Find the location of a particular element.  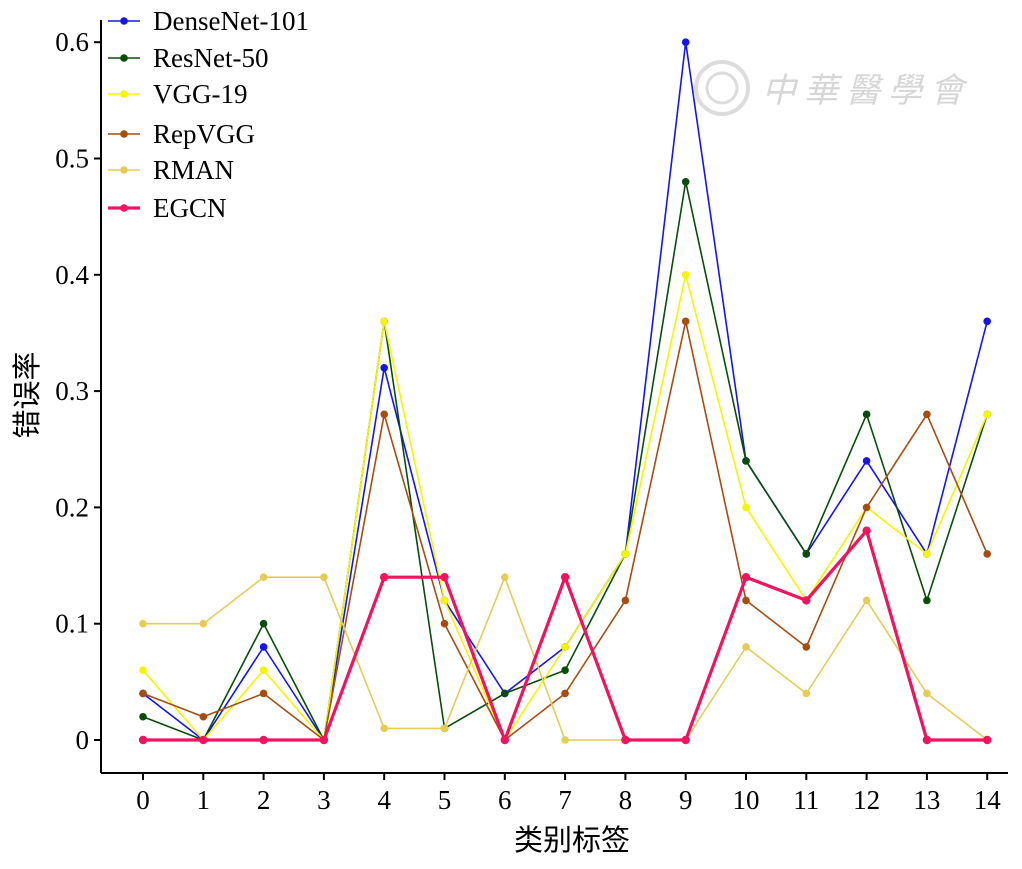

watermark: 中華醫學會 is located at coordinates (833, 88).